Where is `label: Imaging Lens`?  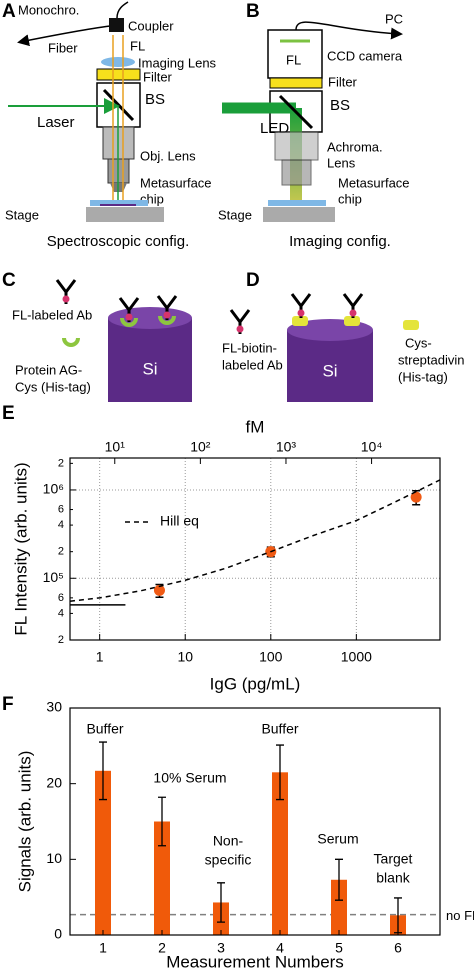 label: Imaging Lens is located at coordinates (177, 62).